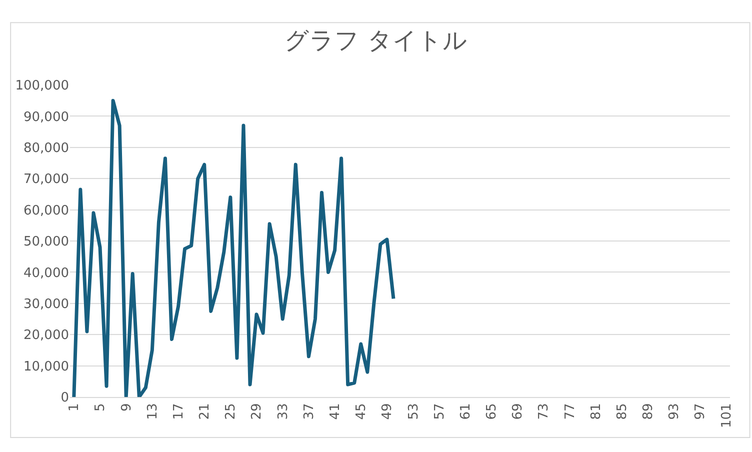 This screenshot has height=452, width=752. Describe the element at coordinates (126, 407) in the screenshot. I see `x-tick-label: 9` at that location.